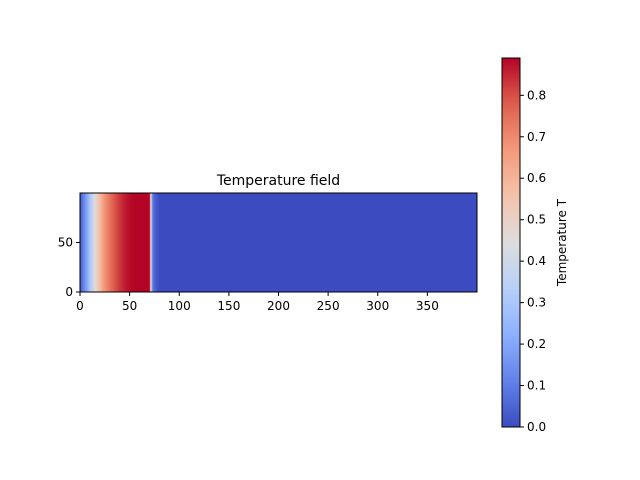 Image resolution: width=640 pixels, height=480 pixels. What do you see at coordinates (69, 292) in the screenshot?
I see `y-tick-label: 0` at bounding box center [69, 292].